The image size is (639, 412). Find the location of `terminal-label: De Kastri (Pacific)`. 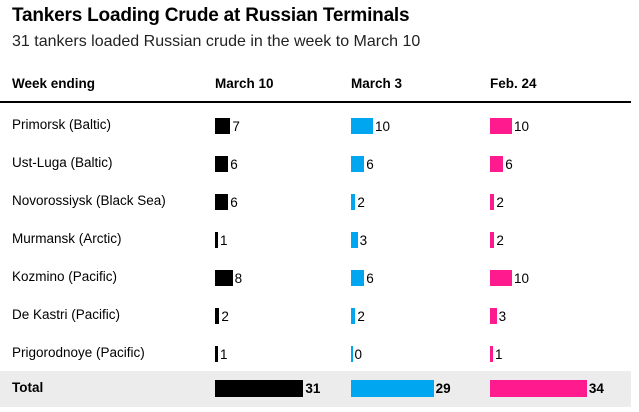

terminal-label: De Kastri (Pacific) is located at coordinates (66, 314).